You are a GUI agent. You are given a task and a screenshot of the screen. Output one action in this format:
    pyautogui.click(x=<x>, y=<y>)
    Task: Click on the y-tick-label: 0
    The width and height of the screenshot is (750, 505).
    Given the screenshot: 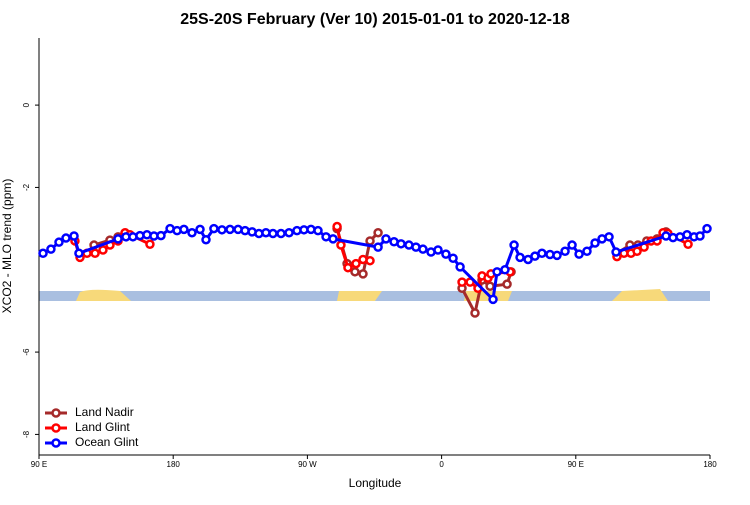 What is the action you would take?
    pyautogui.click(x=26, y=104)
    